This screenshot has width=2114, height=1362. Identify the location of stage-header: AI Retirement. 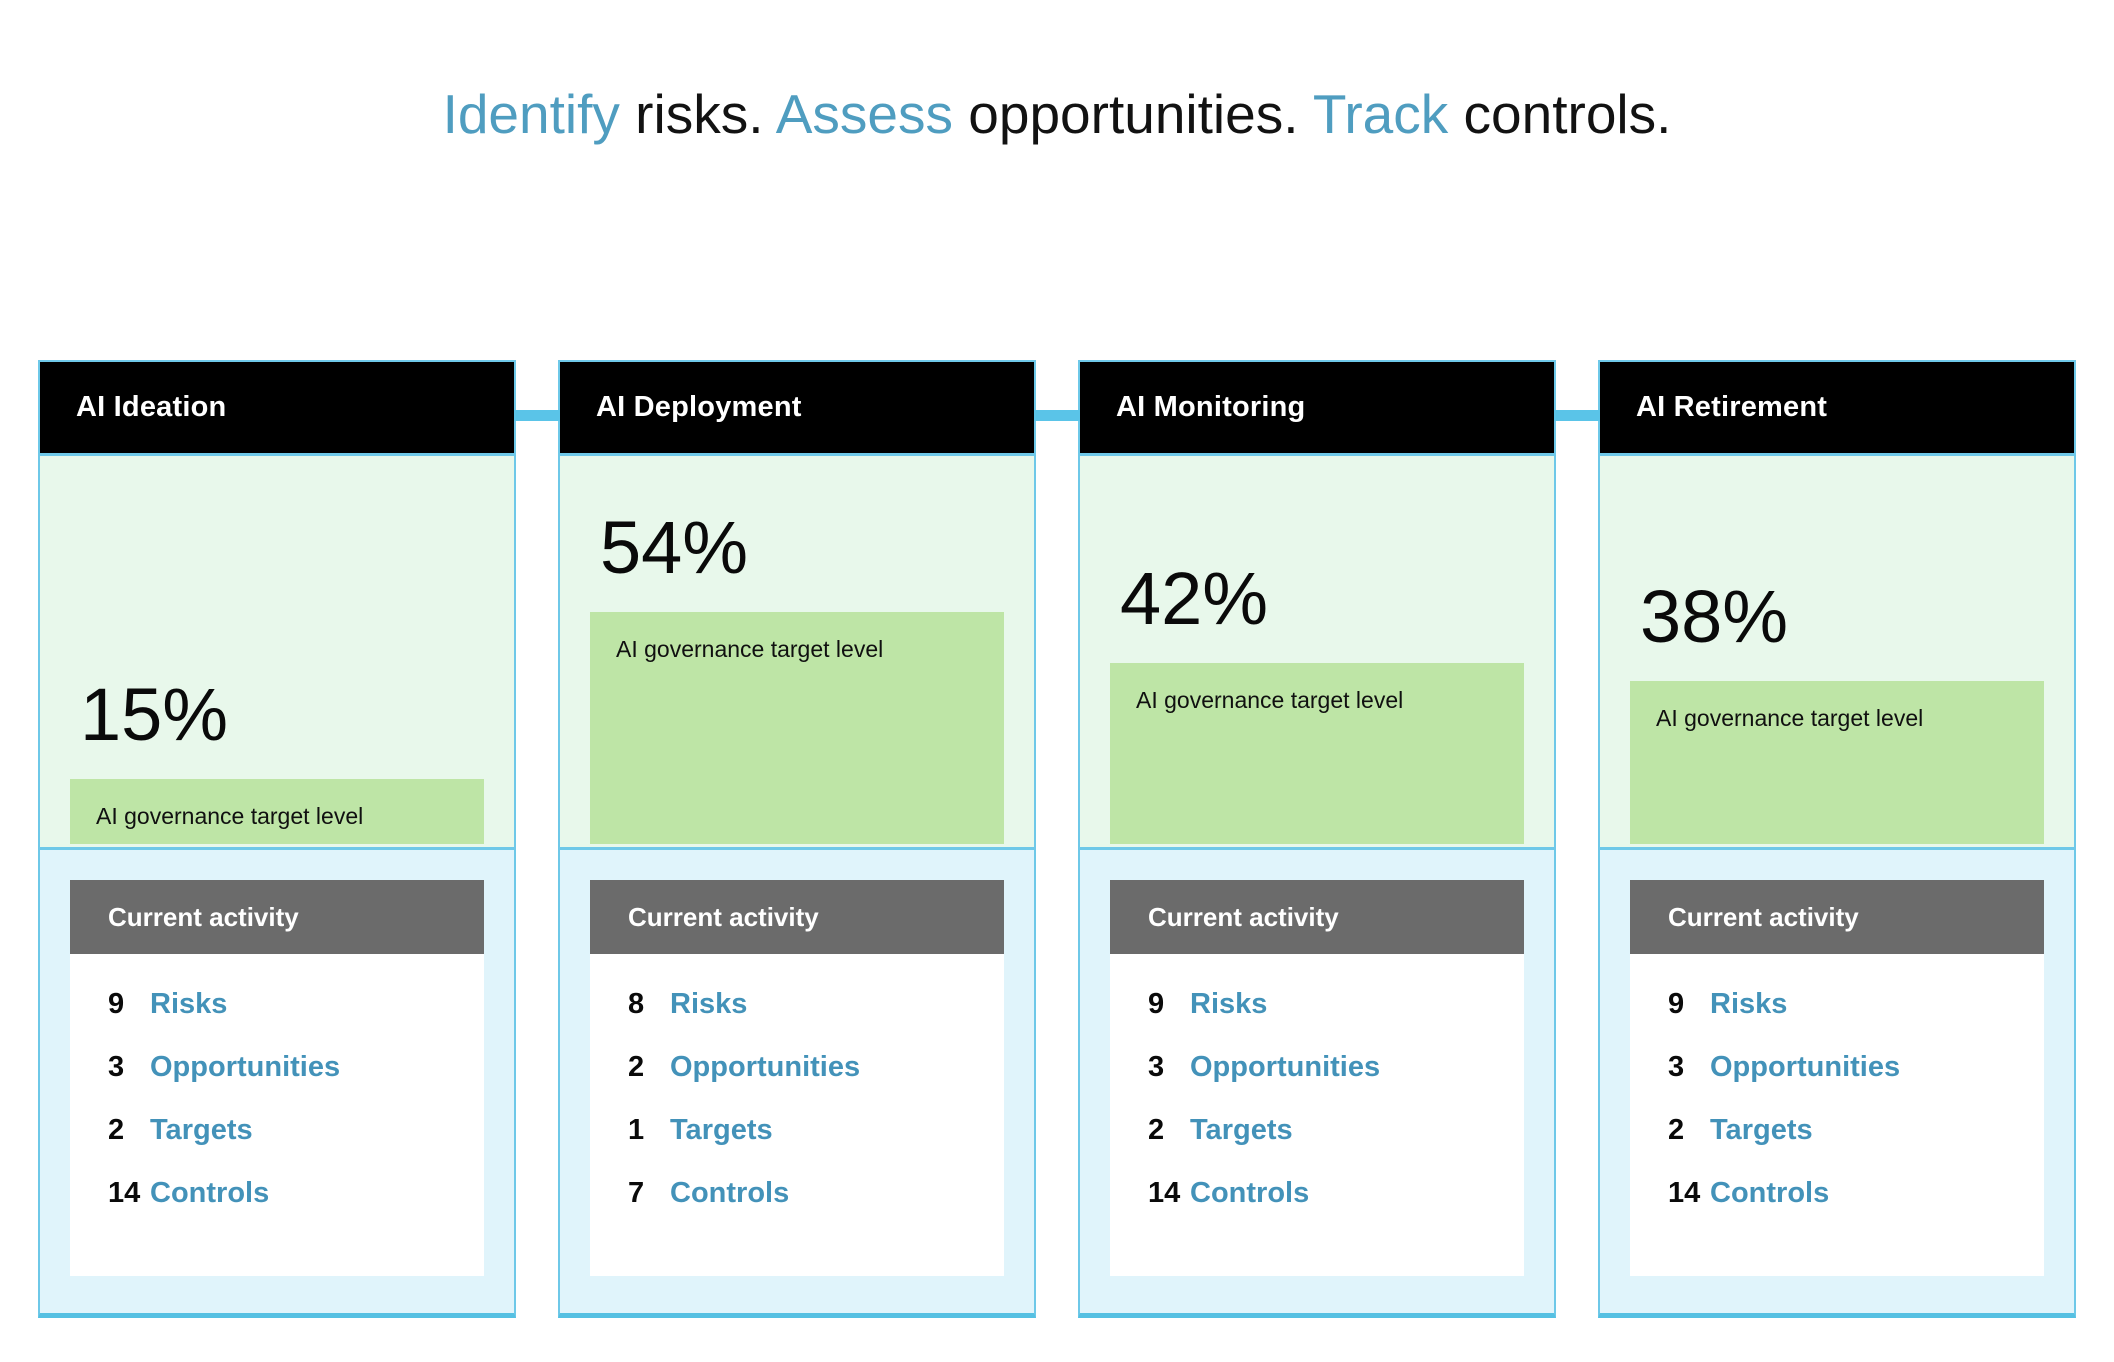
(1837, 409).